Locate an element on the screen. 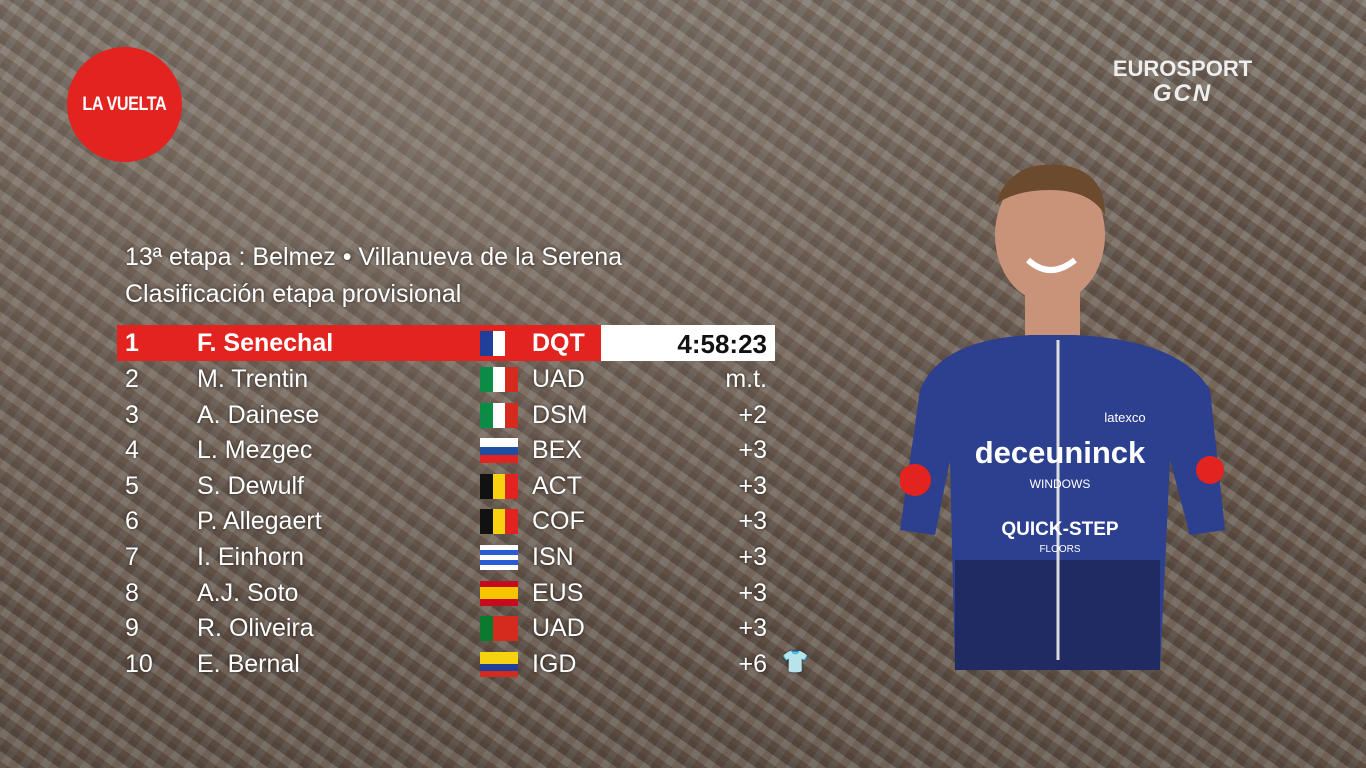 The image size is (1366, 768). result-row: 3 A. Dainese DSM +2 is located at coordinates (446, 415).